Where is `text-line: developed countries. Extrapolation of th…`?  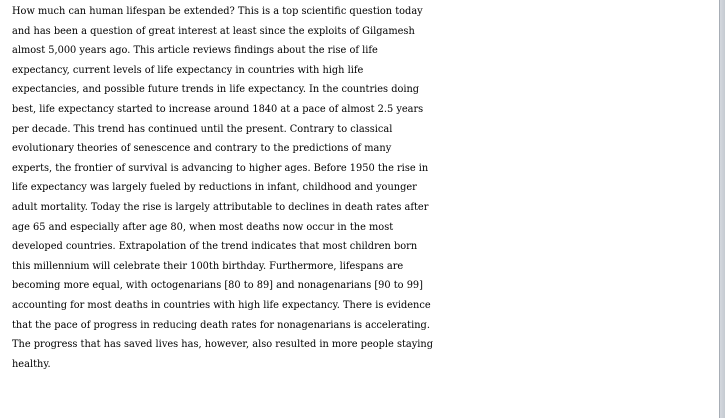 text-line: developed countries. Extrapolation of th… is located at coordinates (215, 247).